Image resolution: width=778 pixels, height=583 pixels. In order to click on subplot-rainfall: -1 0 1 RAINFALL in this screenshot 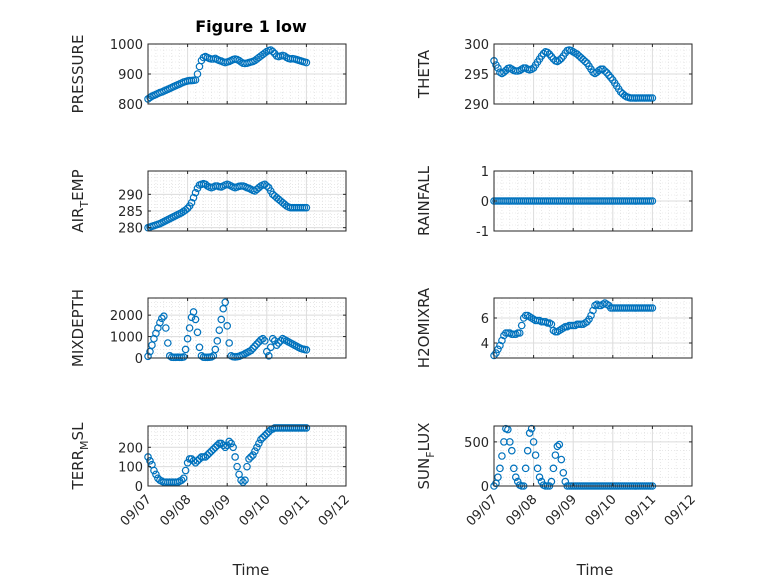, I will do `click(554, 202)`.